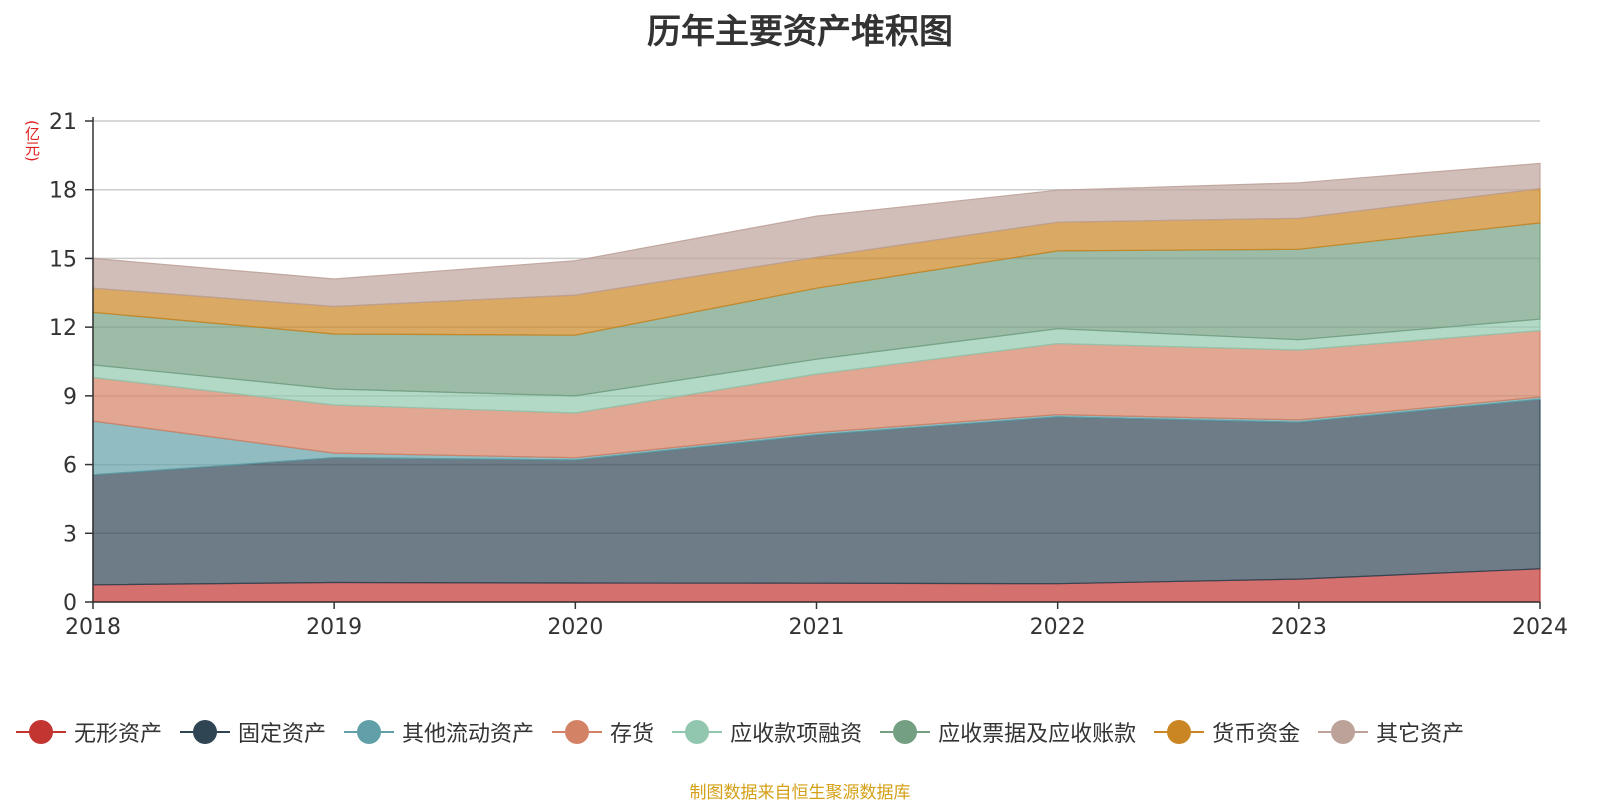  I want to click on x-tick-label: 2022, so click(1058, 627).